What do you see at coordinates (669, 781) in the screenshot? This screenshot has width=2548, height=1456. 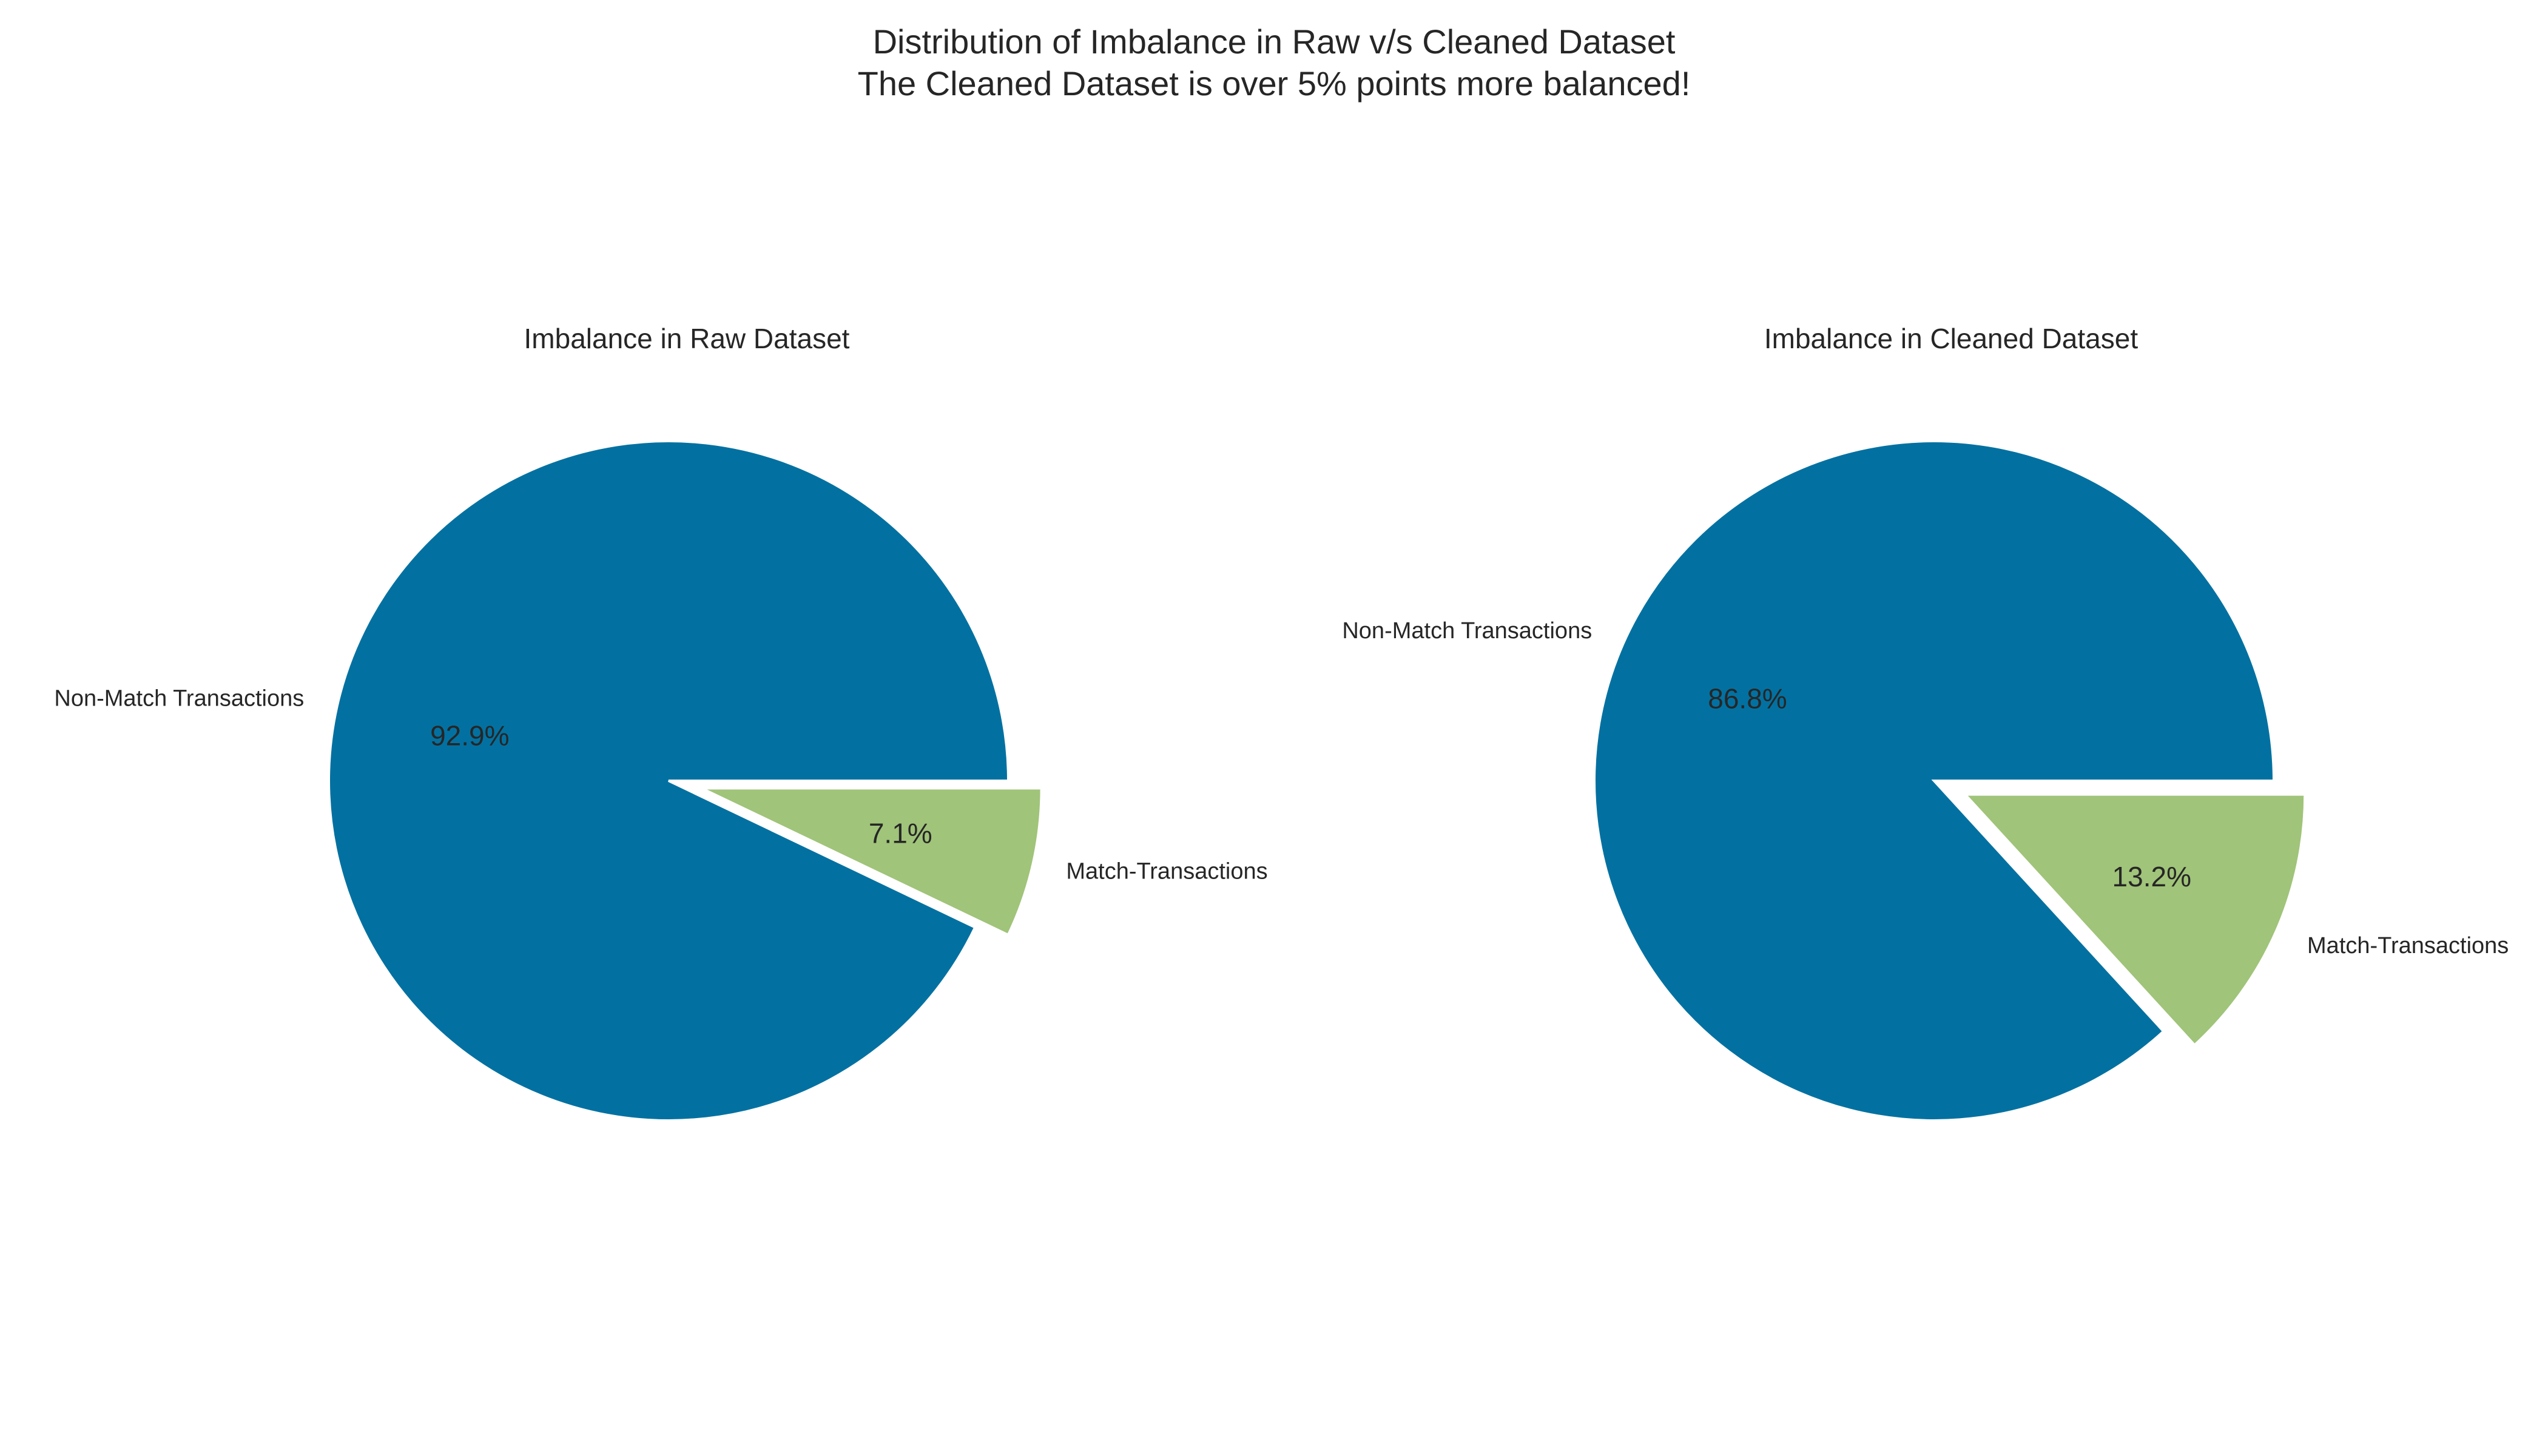 I see `raw-dataset-non-match-slice` at bounding box center [669, 781].